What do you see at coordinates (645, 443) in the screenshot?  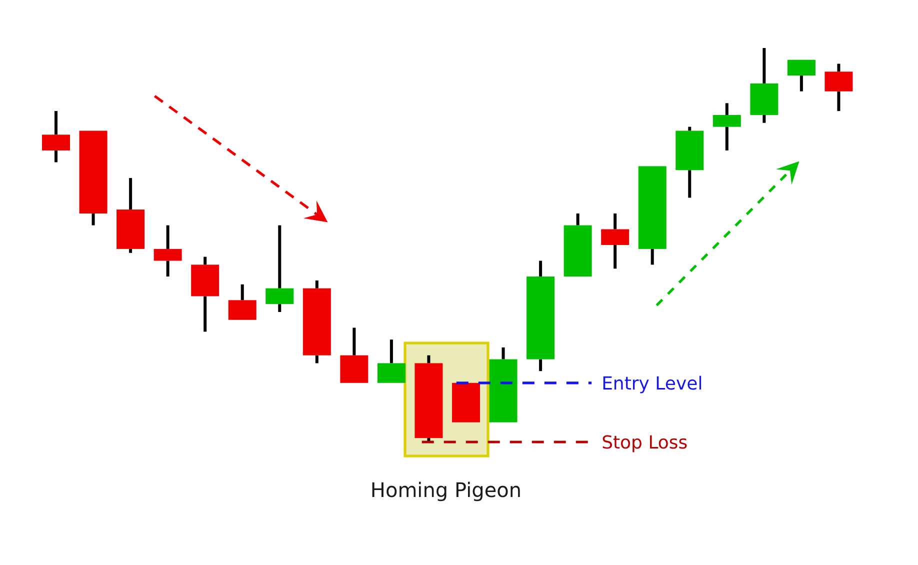 I see `ref-line-label: Stop Loss` at bounding box center [645, 443].